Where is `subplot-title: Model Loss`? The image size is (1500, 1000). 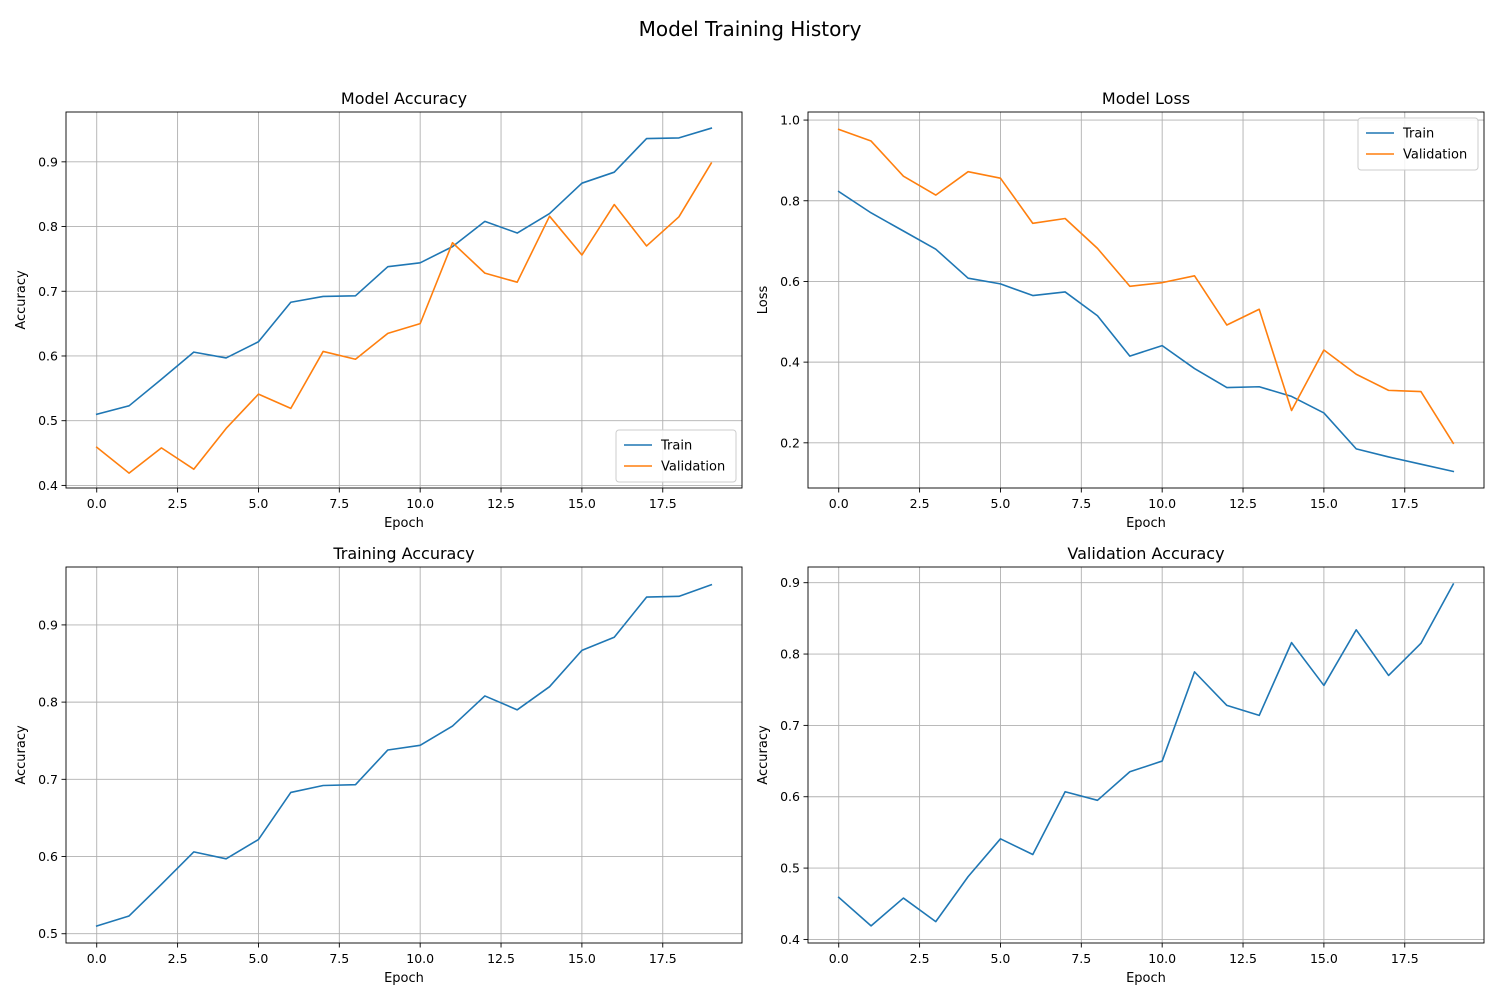
subplot-title: Model Loss is located at coordinates (1146, 98).